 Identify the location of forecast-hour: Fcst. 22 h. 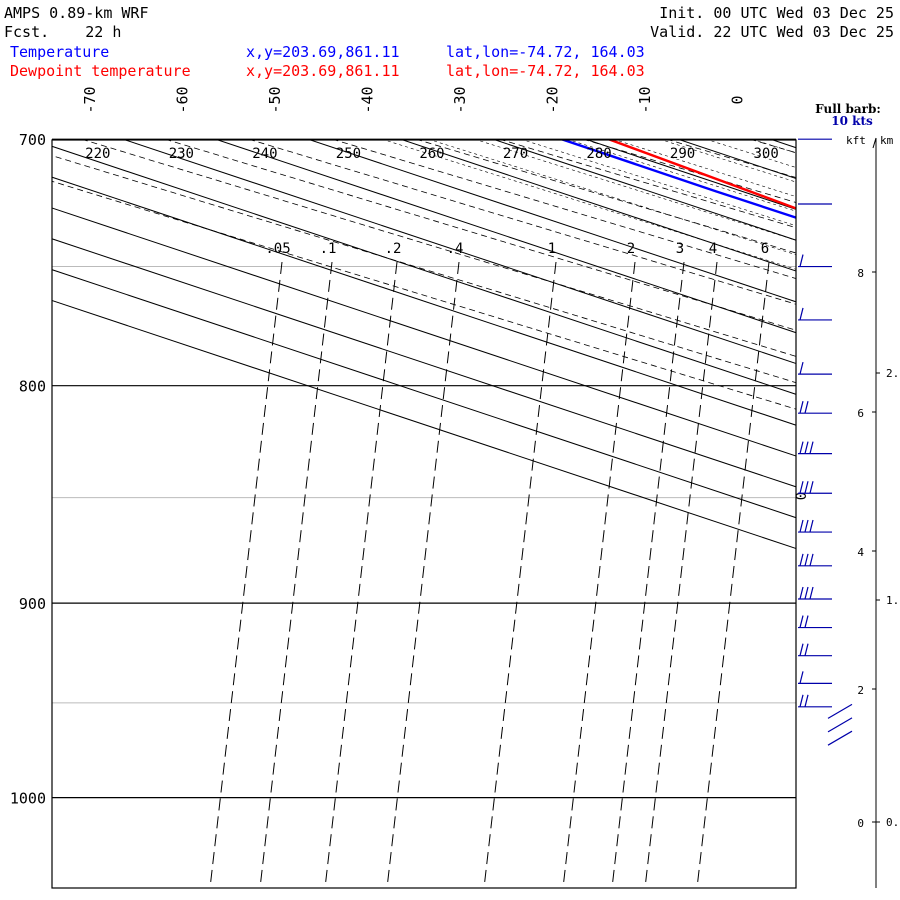
(63, 32).